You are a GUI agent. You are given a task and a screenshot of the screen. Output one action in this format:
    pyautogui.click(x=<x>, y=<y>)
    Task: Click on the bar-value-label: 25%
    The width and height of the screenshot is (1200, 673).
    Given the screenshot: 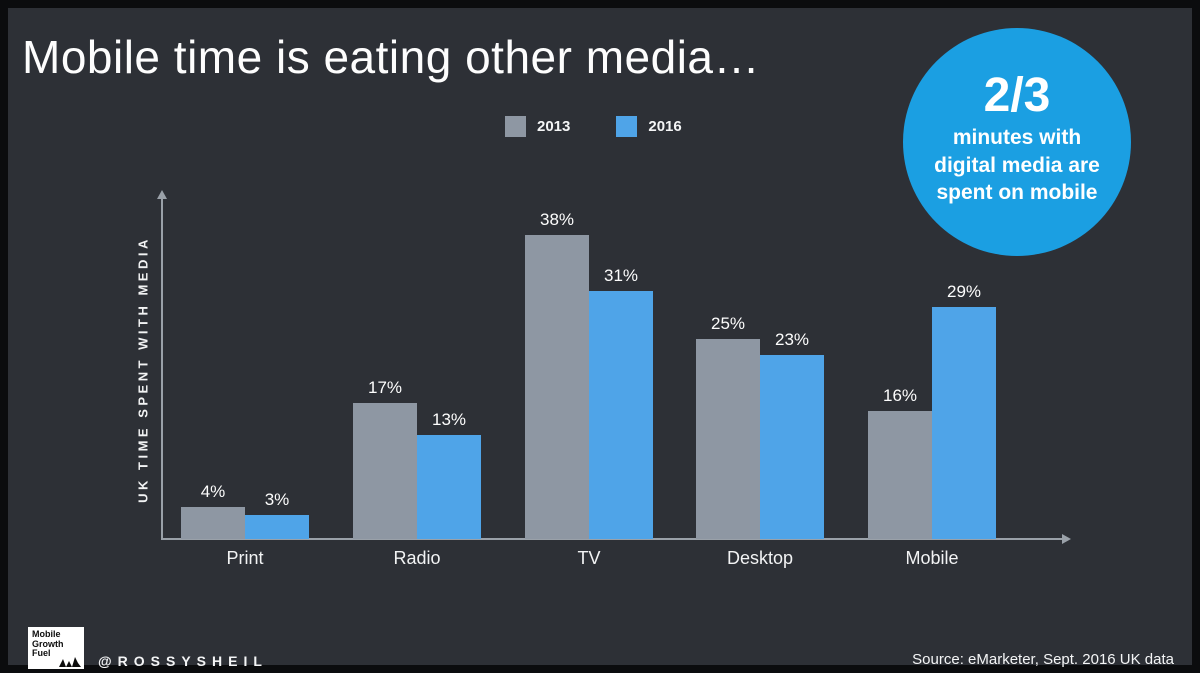 What is the action you would take?
    pyautogui.click(x=728, y=323)
    